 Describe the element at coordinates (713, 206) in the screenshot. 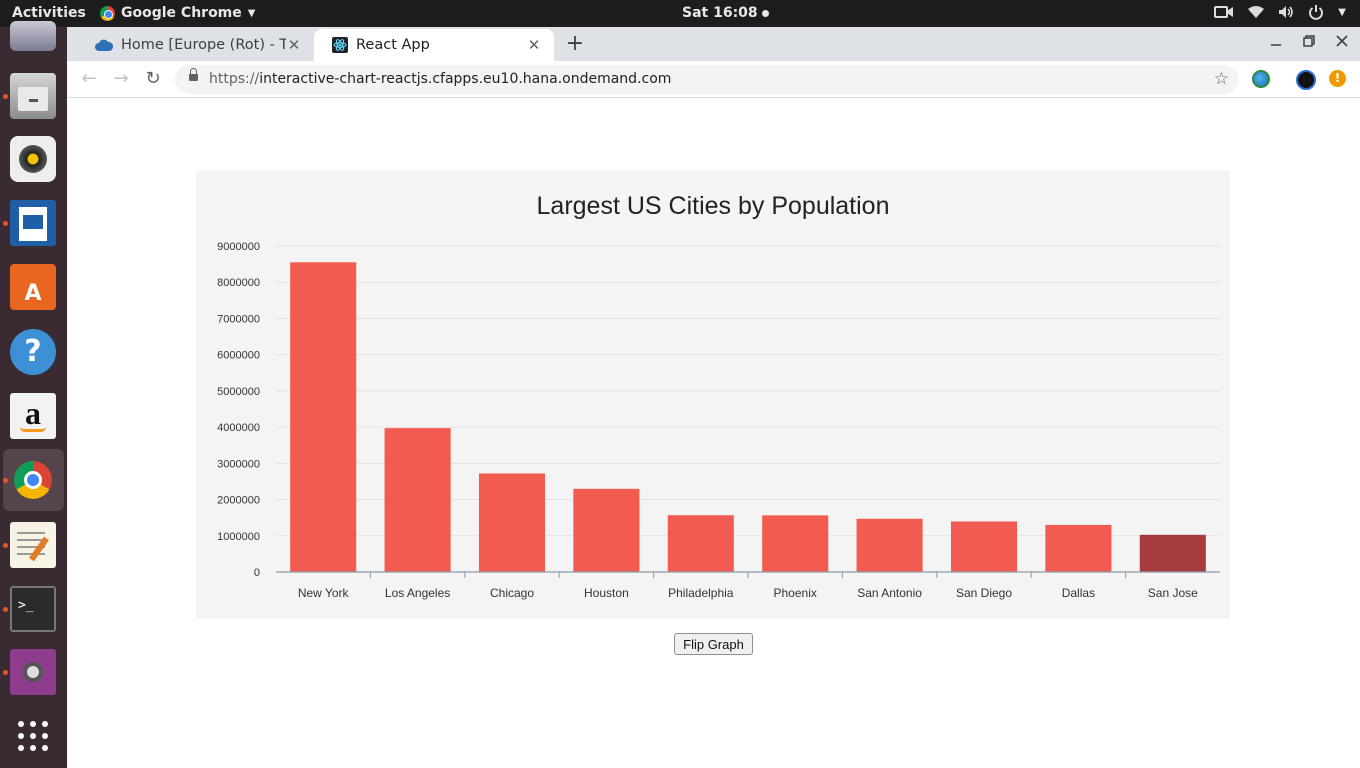

I see `chart-title: Largest US Cities by Population` at that location.